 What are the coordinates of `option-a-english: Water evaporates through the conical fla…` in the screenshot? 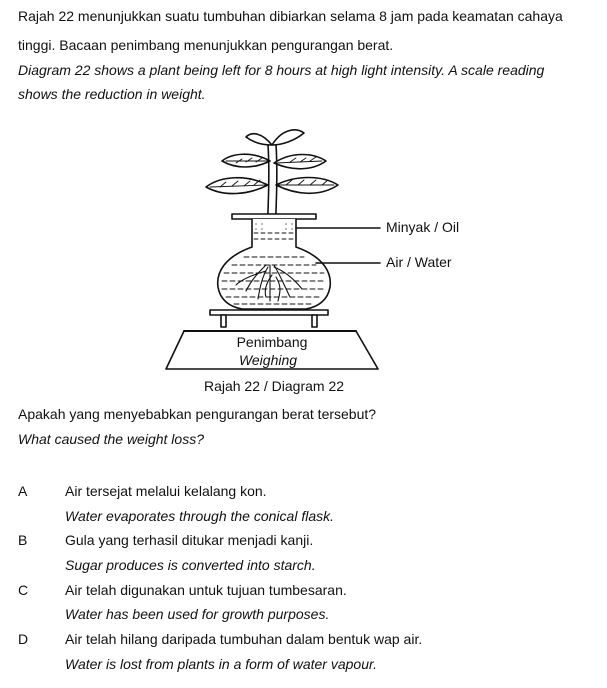 It's located at (200, 516).